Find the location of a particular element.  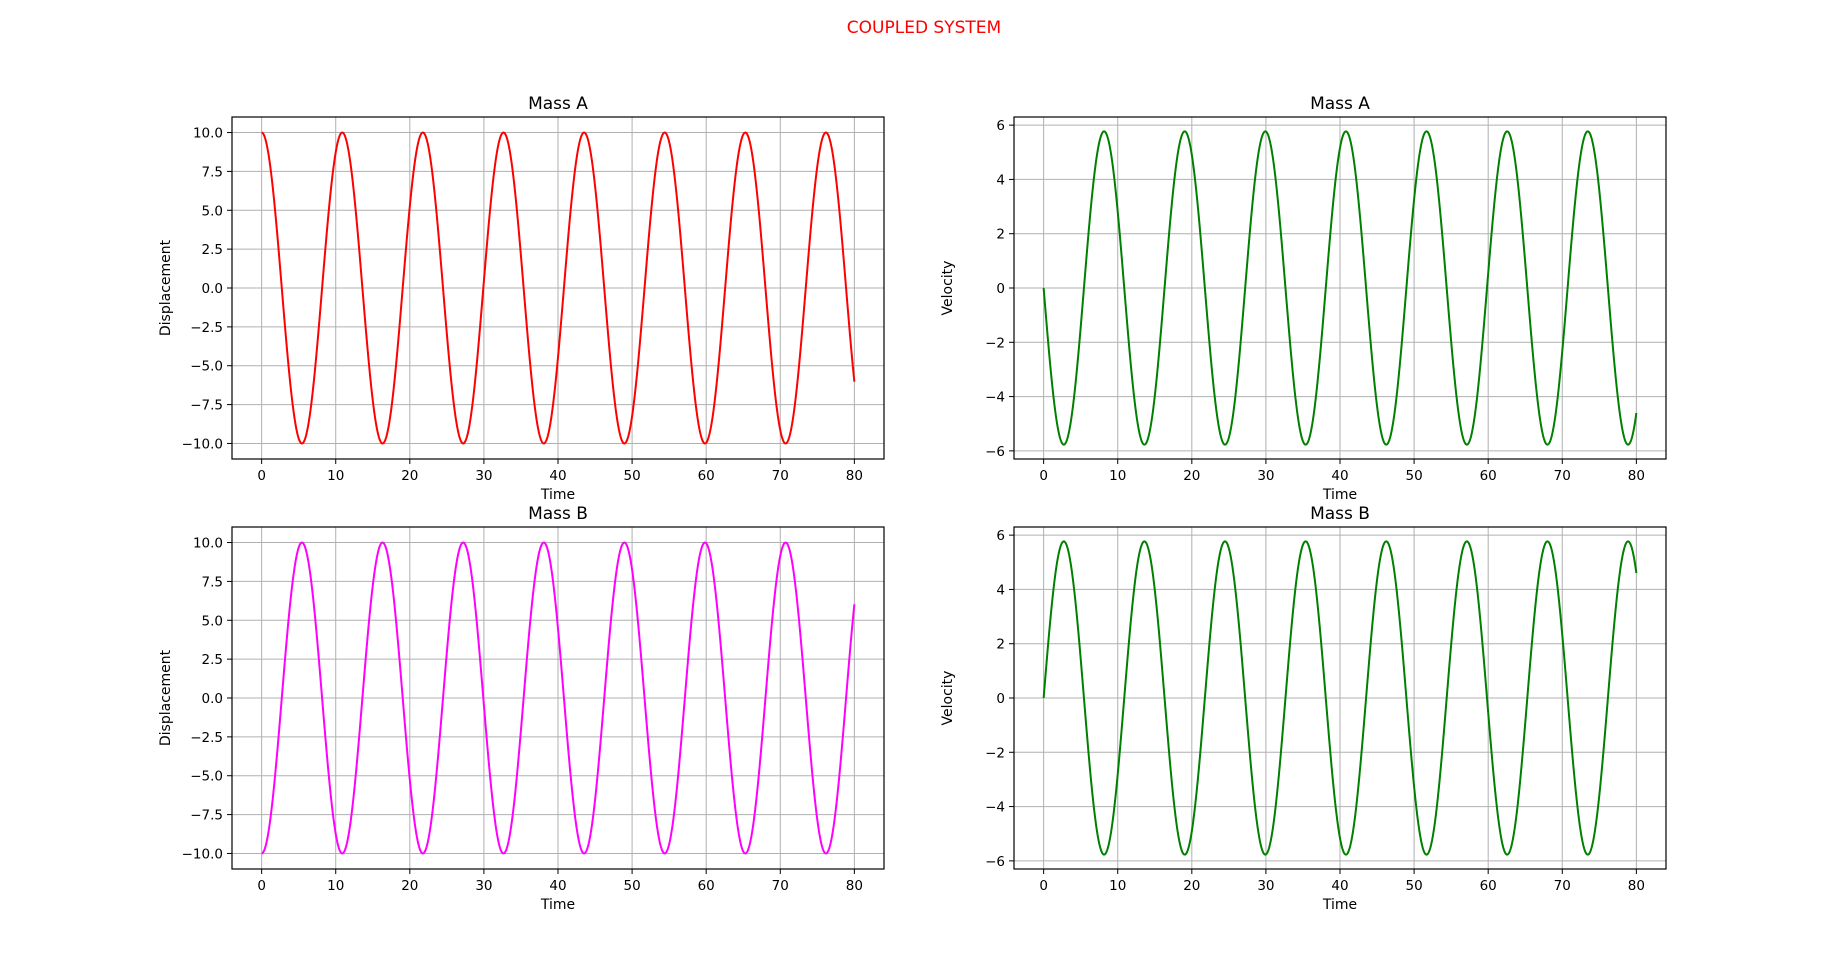

figure-suptitle: COUPLED SYSTEM is located at coordinates (924, 28).